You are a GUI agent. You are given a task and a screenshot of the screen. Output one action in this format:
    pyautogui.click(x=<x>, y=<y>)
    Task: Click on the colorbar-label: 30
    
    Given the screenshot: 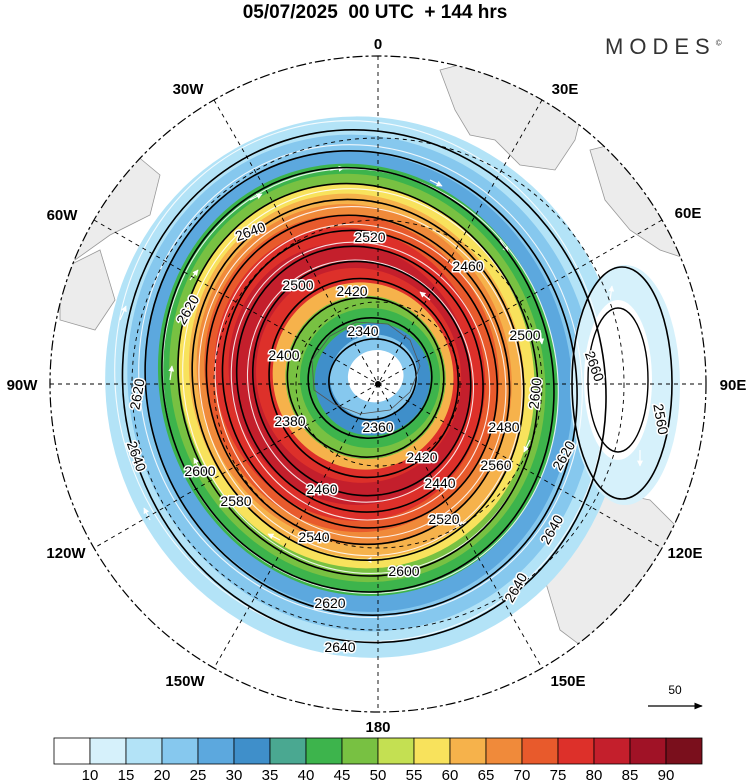 What is the action you would take?
    pyautogui.click(x=234, y=774)
    